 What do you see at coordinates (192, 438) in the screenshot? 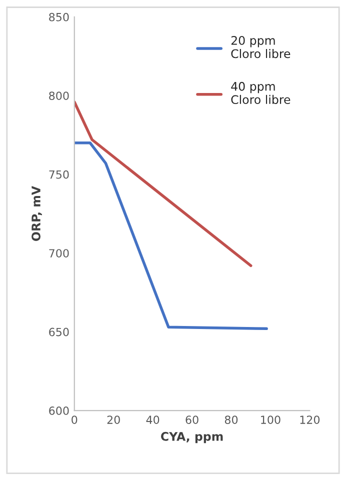
I see `x-axis-title: CYA, ppm` at bounding box center [192, 438].